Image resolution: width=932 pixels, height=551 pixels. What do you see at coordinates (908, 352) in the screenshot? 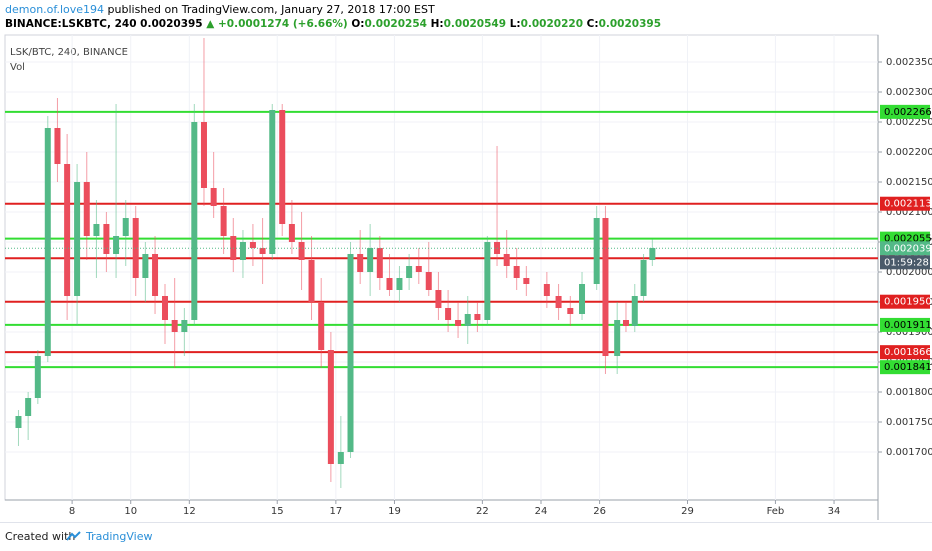
I see `level-label: 0.0018664` at bounding box center [908, 352].